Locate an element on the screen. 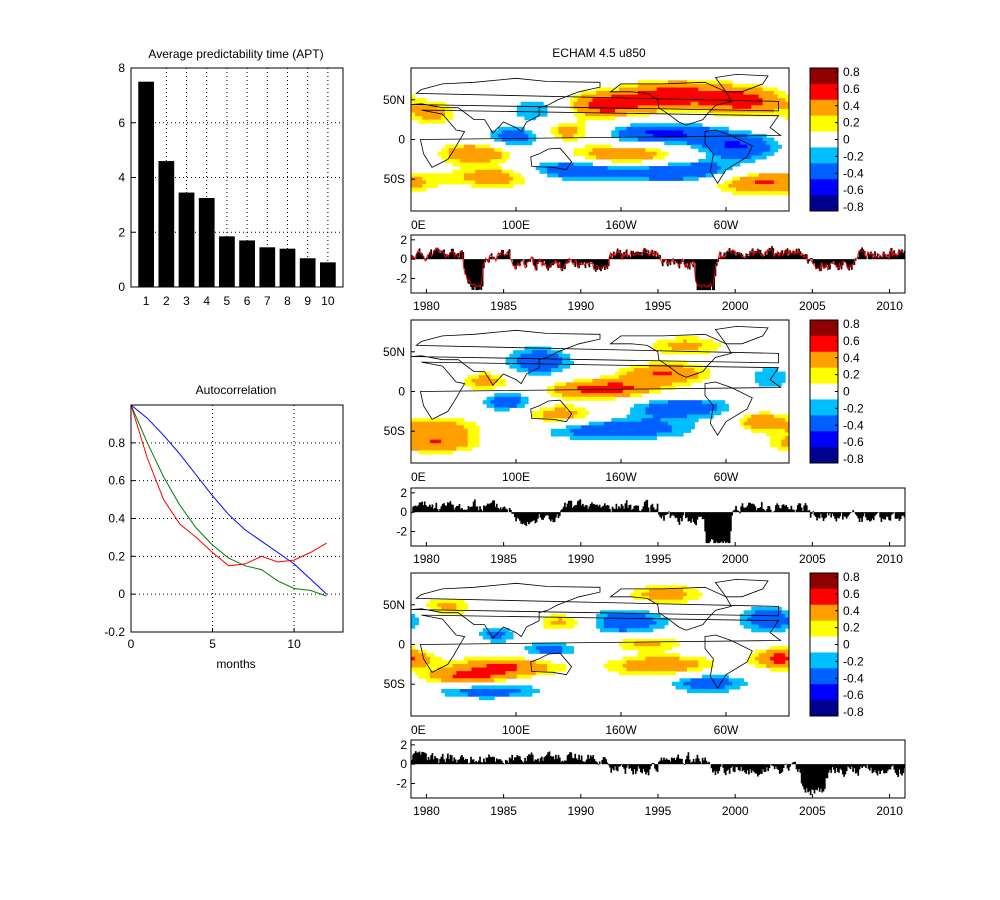 The height and width of the screenshot is (900, 1000). timeseries-year-label: 2010 is located at coordinates (889, 559).